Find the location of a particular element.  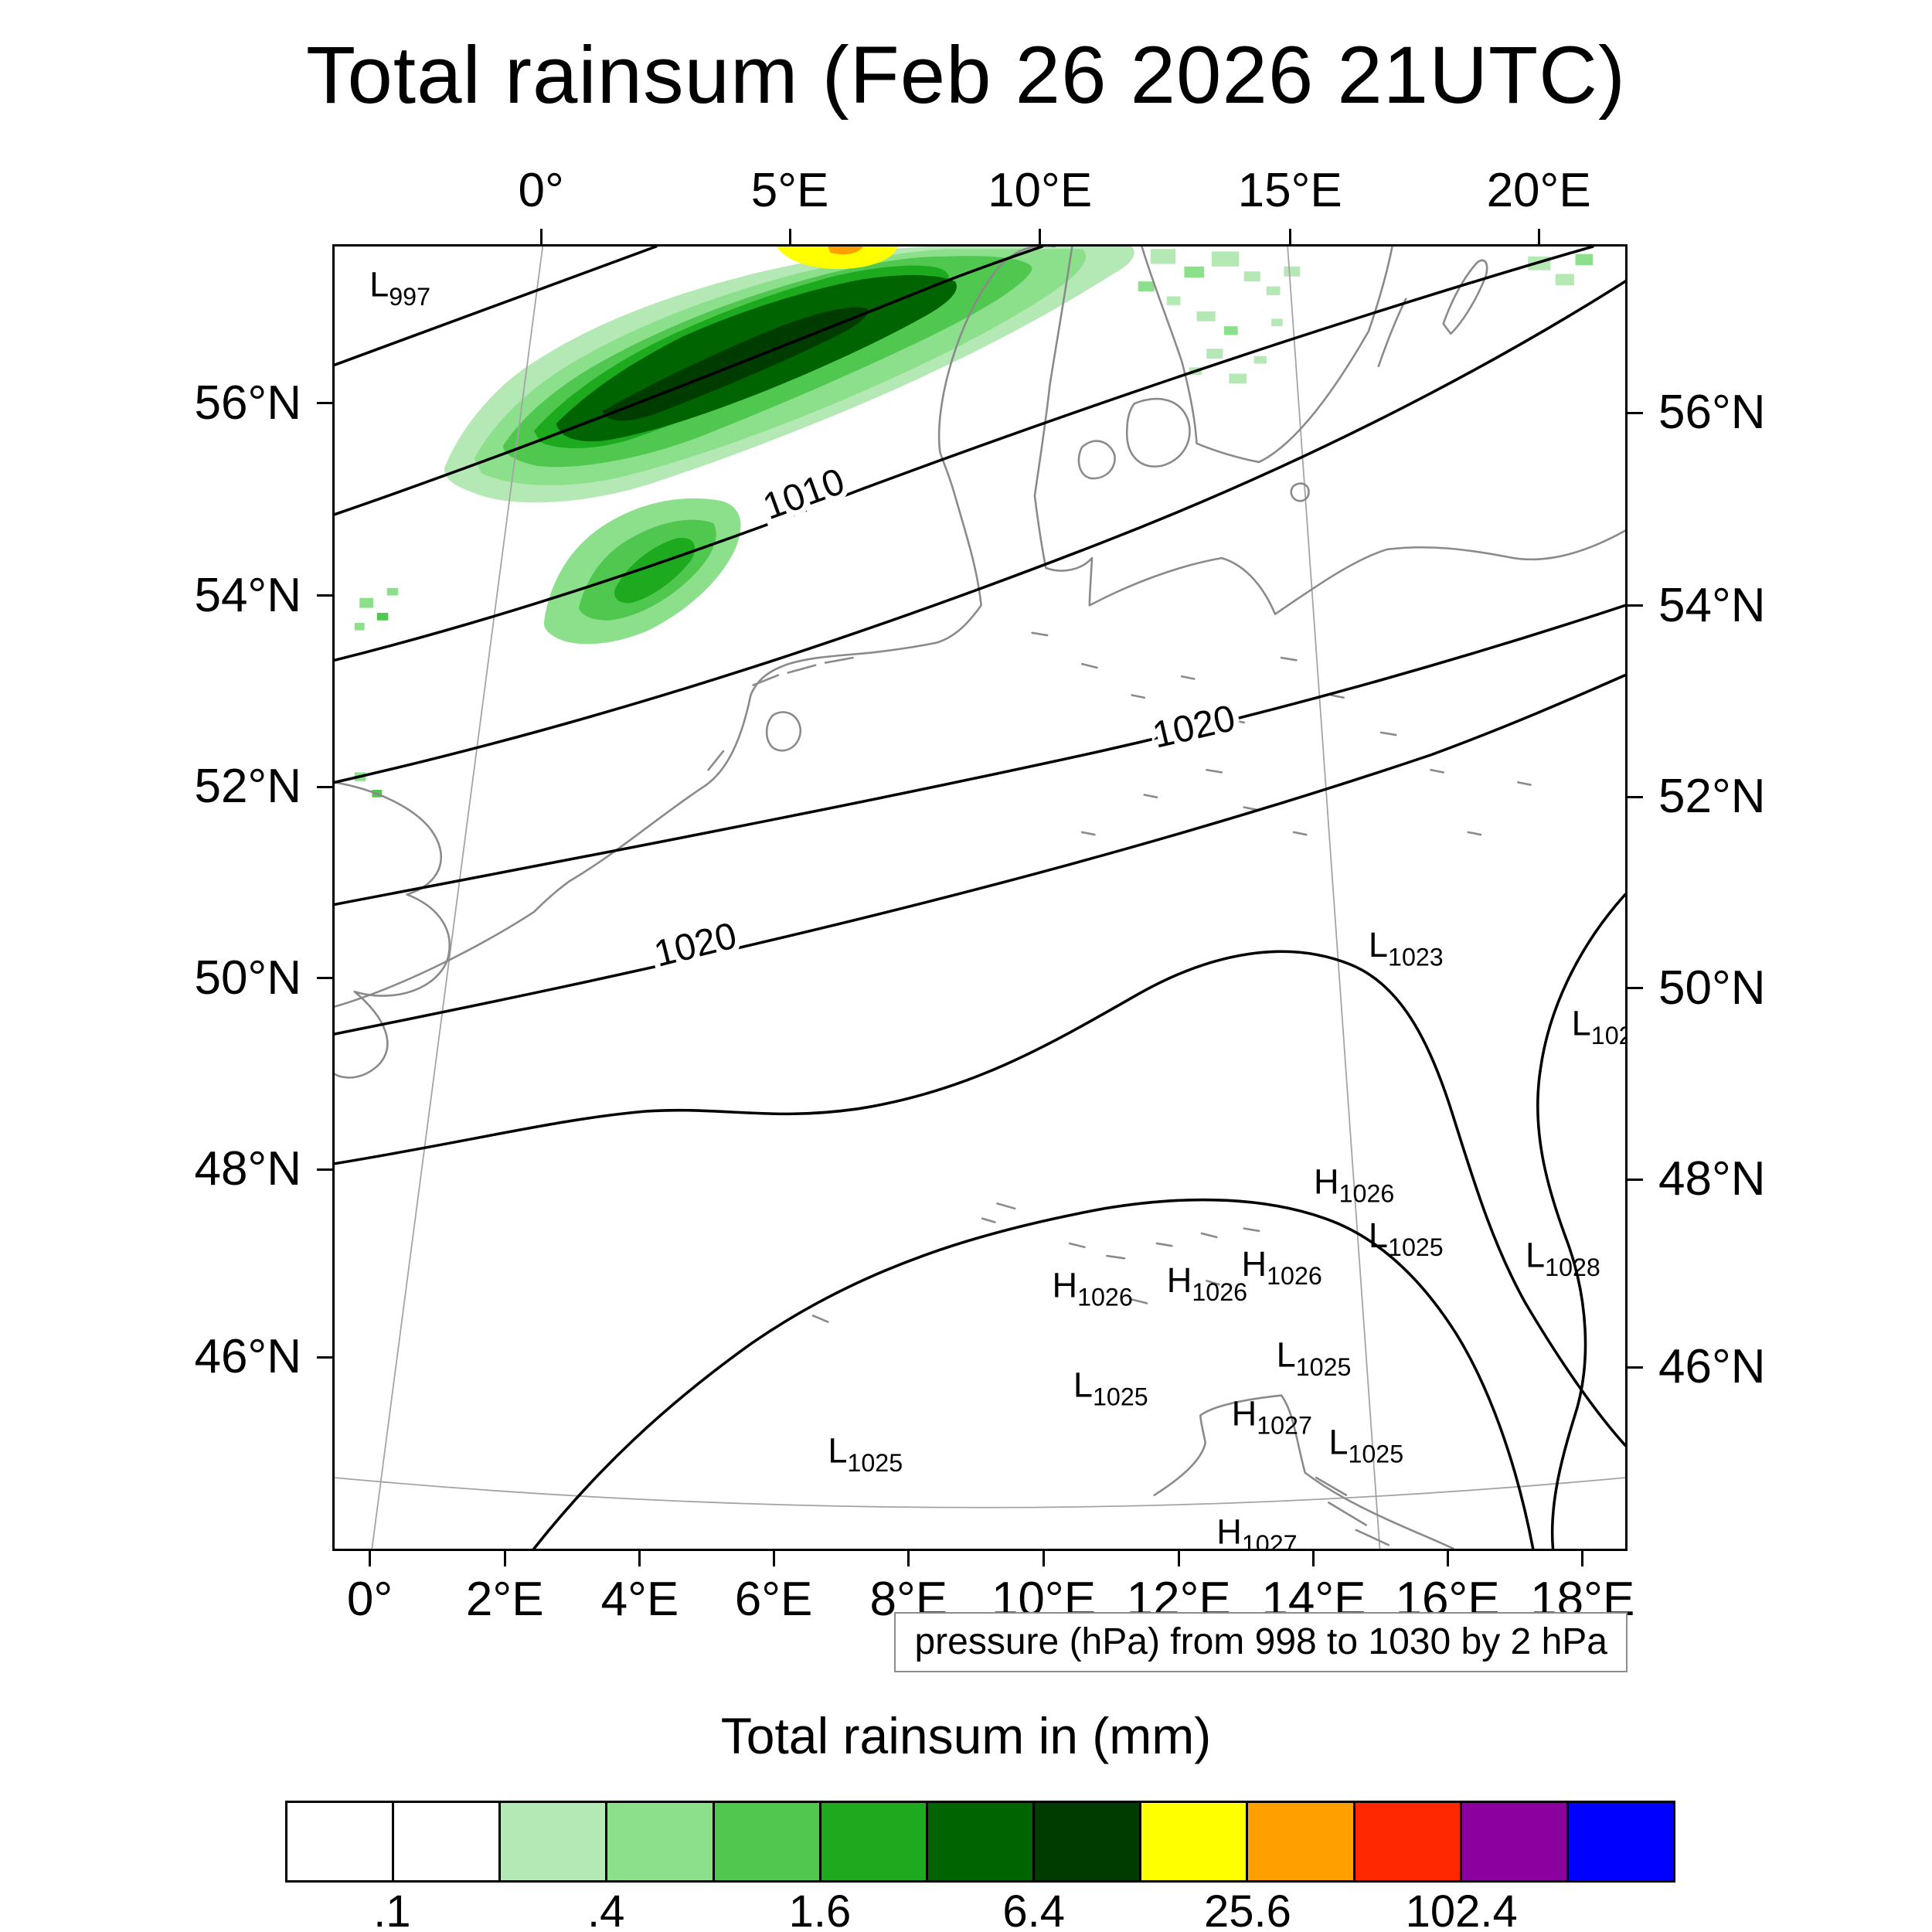

colorbar-tick-label: 102.4 is located at coordinates (1461, 1909).